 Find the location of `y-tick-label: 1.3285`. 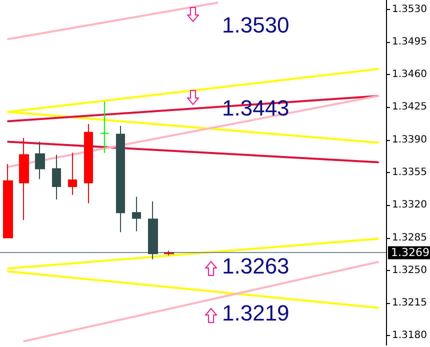

y-tick-label: 1.3285 is located at coordinates (409, 238).